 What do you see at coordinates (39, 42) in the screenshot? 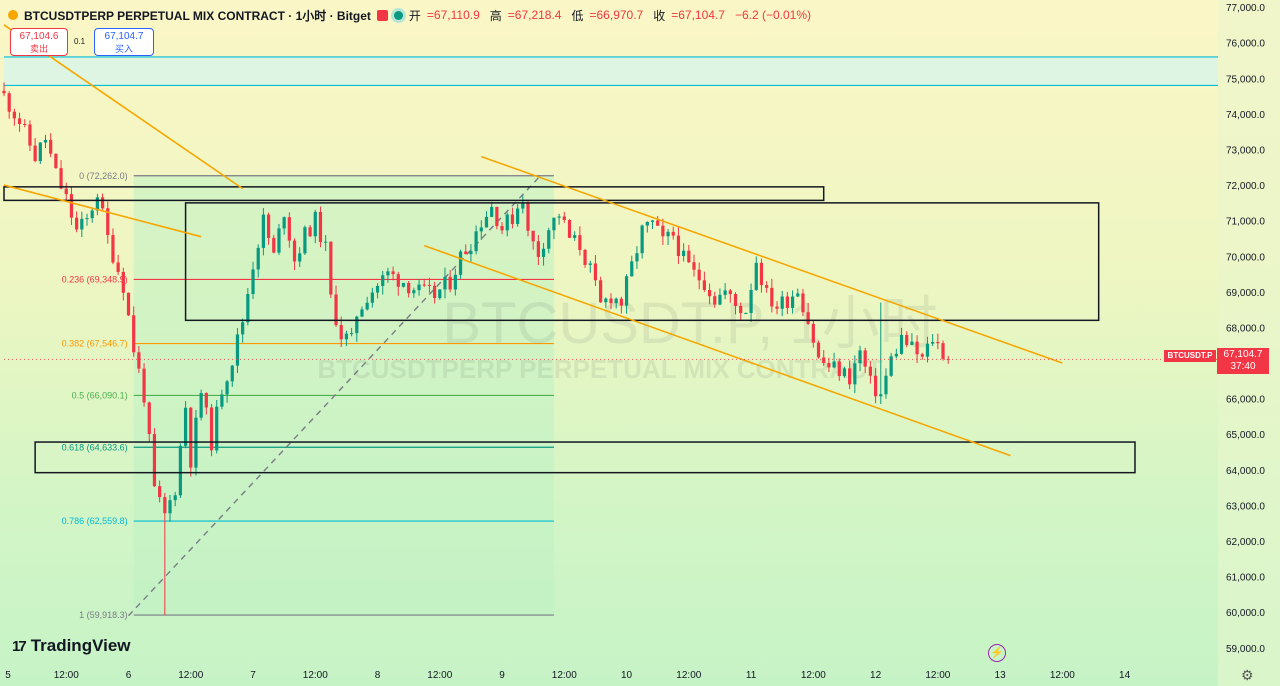
I see `sell-button: 67,104.6 卖出` at bounding box center [39, 42].